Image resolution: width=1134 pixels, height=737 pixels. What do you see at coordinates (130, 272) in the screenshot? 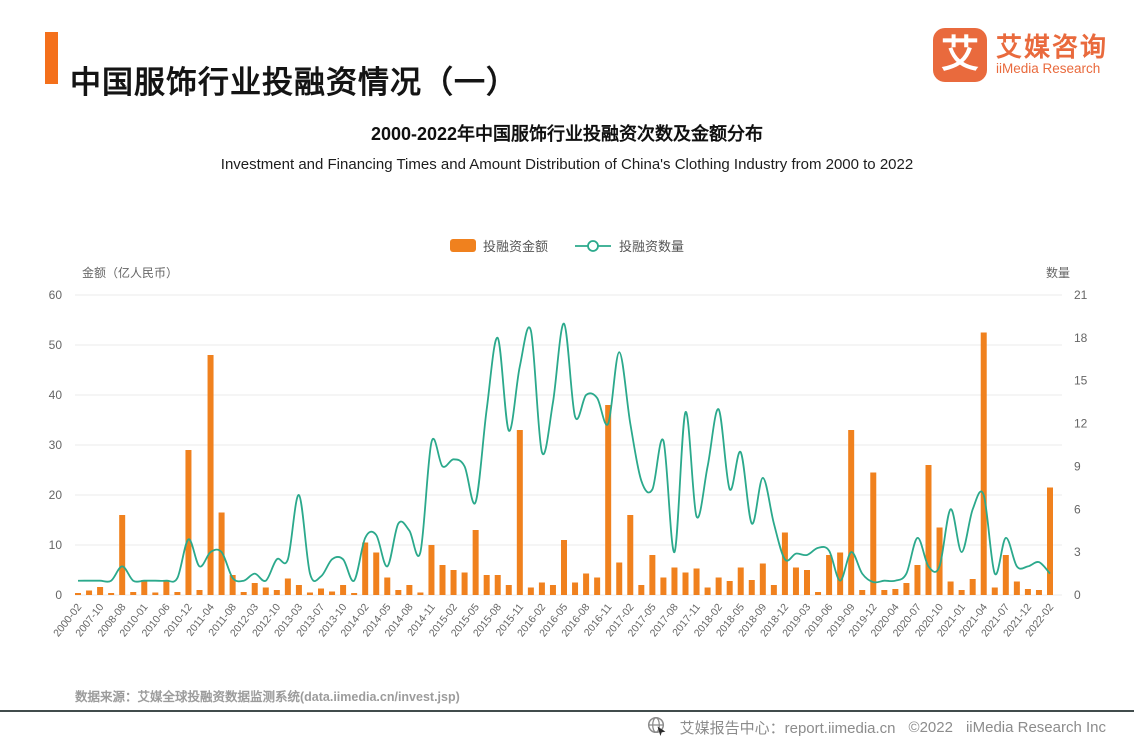
I see `svg-text: 金额（亿人民币）` at bounding box center [130, 272].